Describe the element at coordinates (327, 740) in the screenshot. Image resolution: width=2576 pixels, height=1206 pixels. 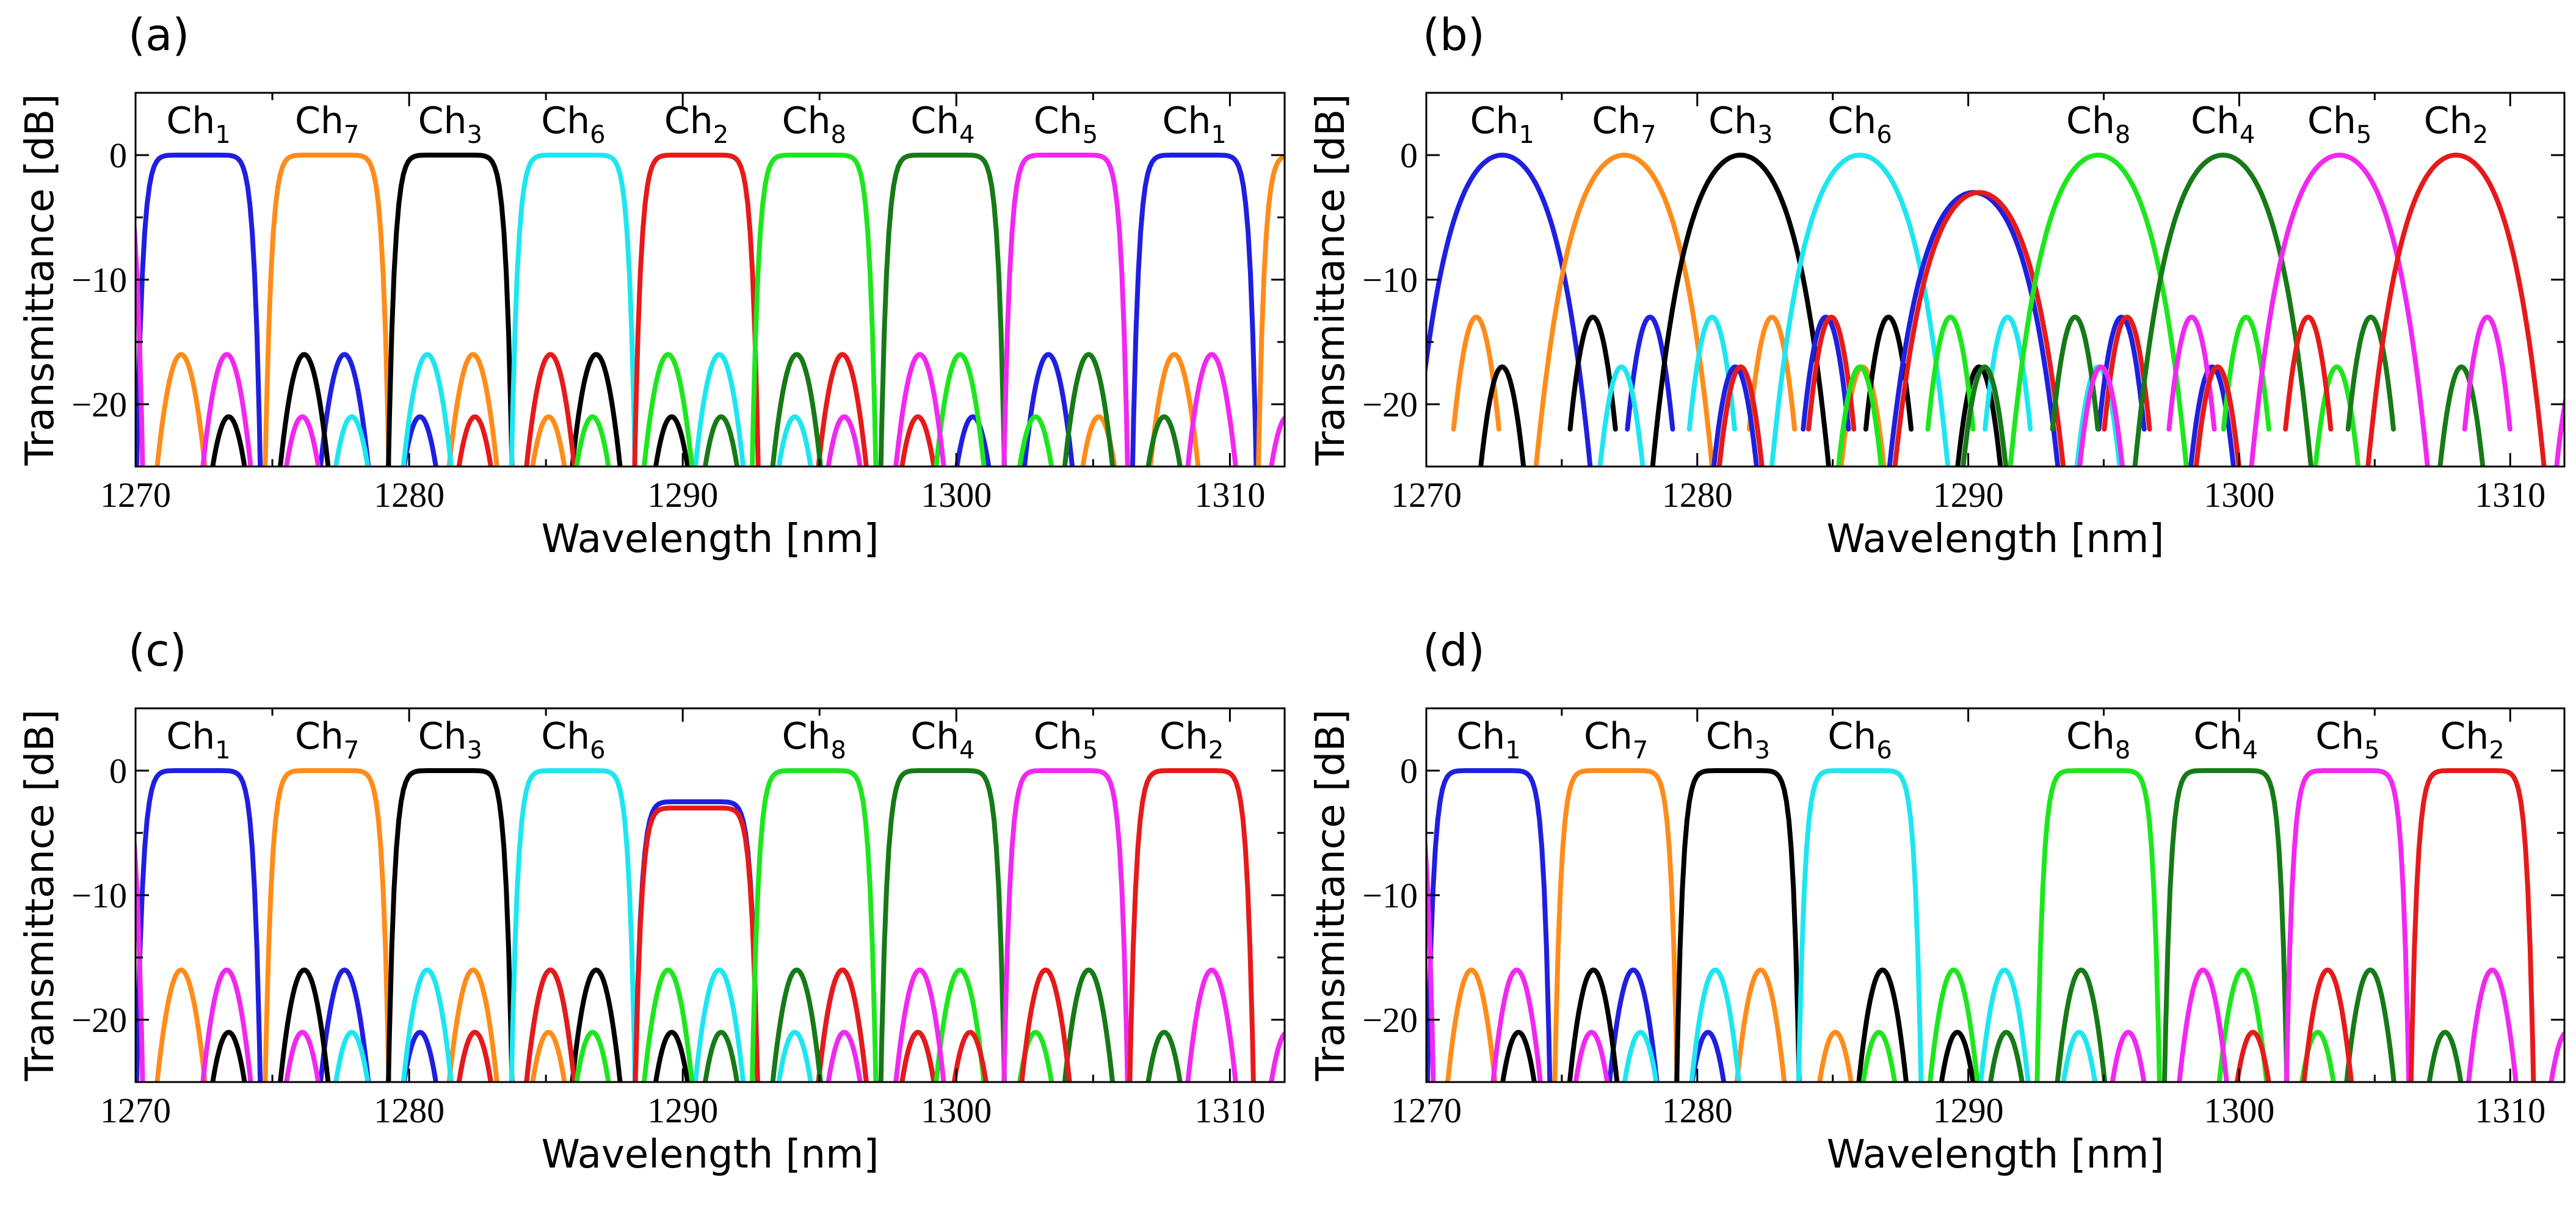
I see `channel-label: Ch7` at that location.